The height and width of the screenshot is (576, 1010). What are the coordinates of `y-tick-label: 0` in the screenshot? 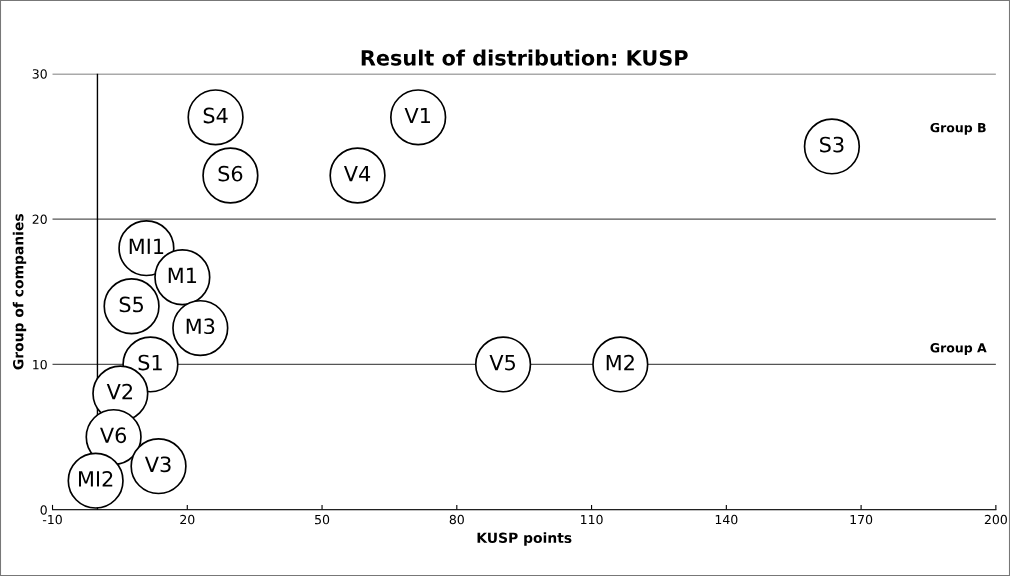 It's located at (43, 510).